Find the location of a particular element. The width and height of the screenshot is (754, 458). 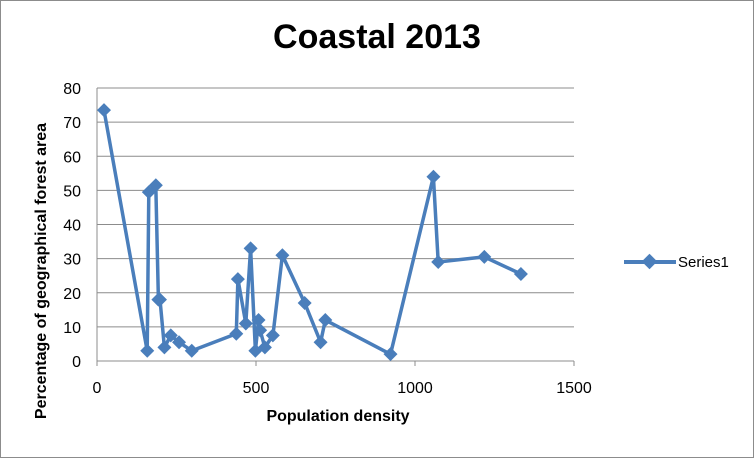

chart-title: Coastal 2013 is located at coordinates (377, 37).